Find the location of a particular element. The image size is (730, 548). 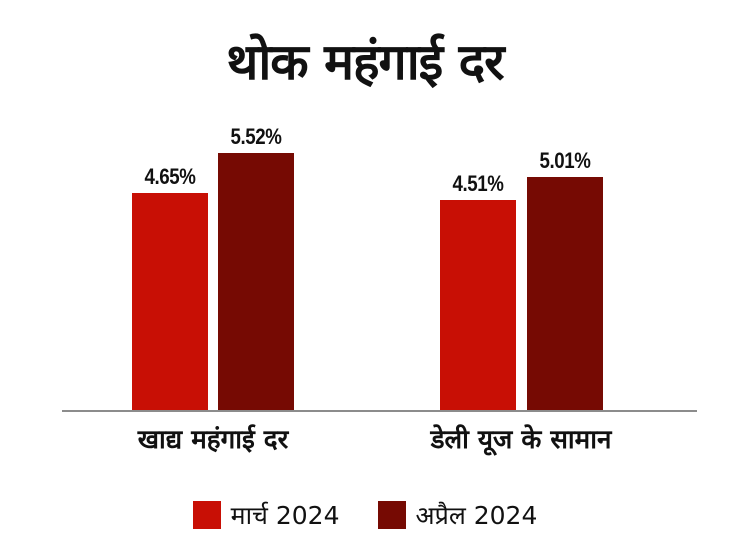

bar-value-label: 4.51% is located at coordinates (478, 183).